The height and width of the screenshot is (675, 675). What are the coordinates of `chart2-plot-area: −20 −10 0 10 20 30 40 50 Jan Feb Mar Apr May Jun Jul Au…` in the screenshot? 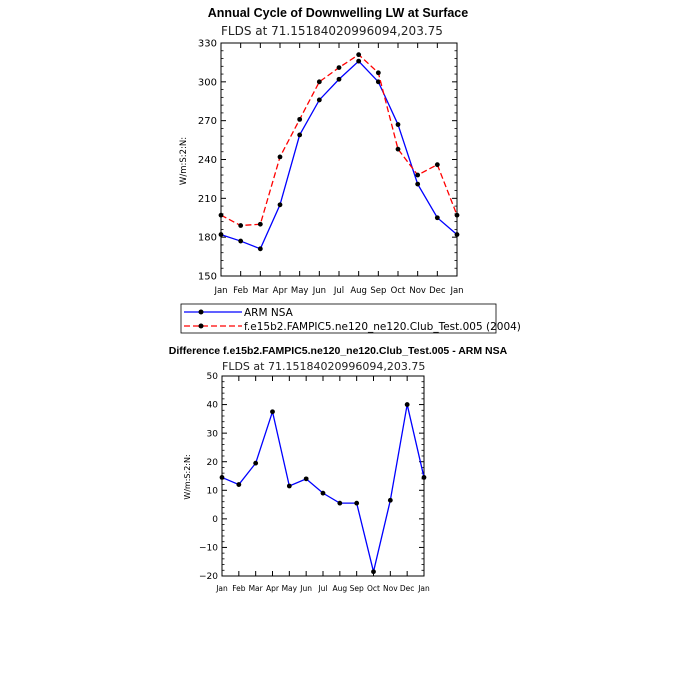 It's located at (314, 482).